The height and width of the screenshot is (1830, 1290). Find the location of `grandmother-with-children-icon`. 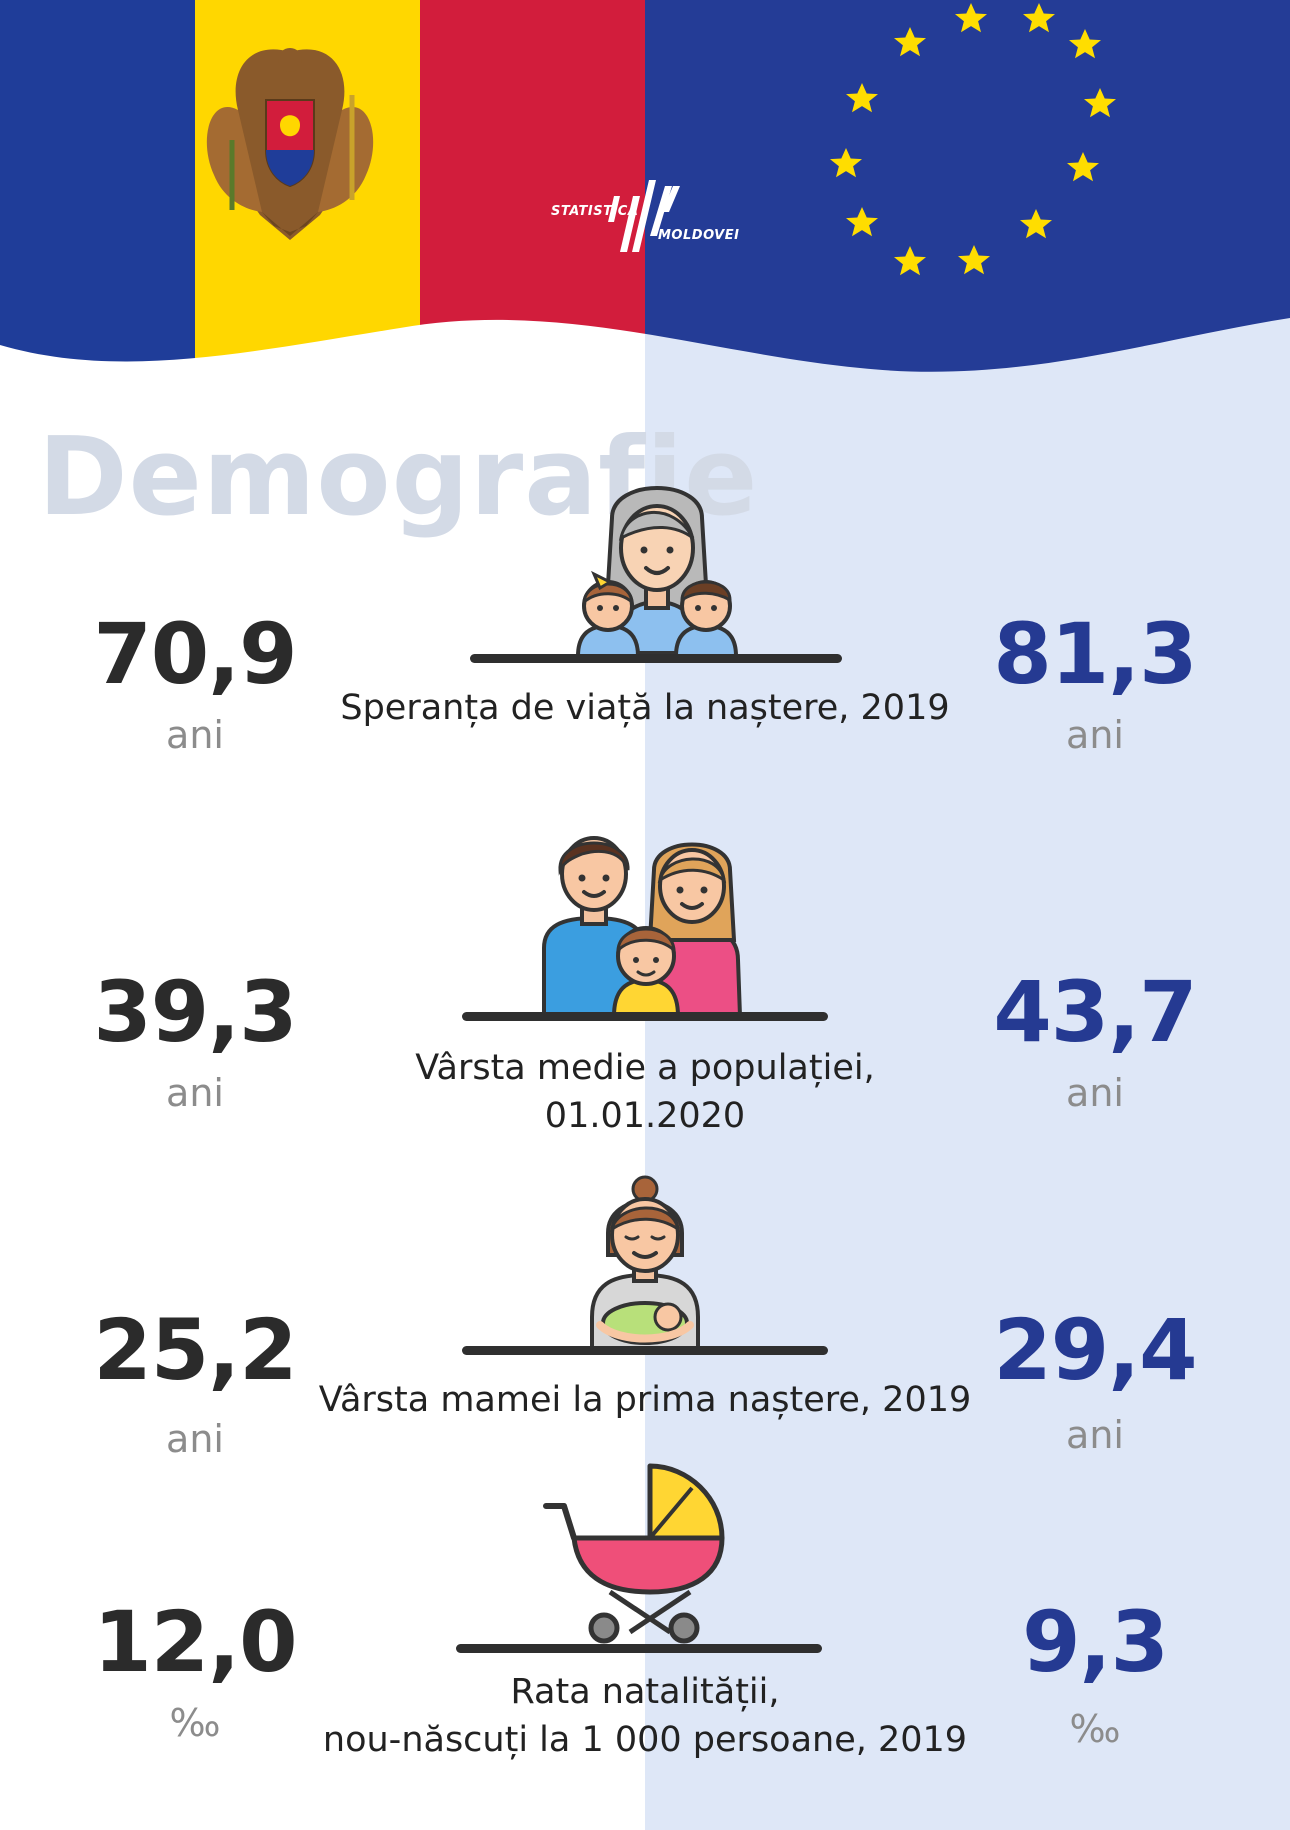

grandmother-with-children-icon is located at coordinates (657, 572).